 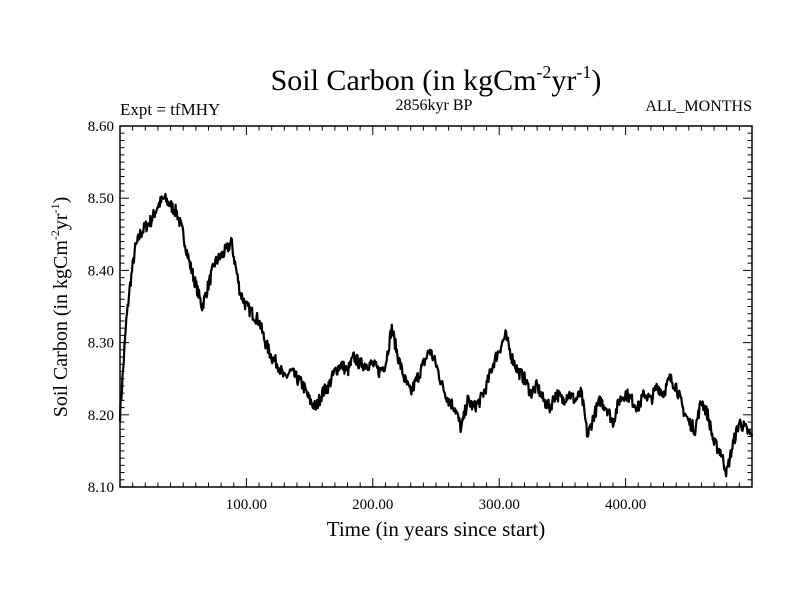 I want to click on subtitle-expt: Expt = tfMHY, so click(x=170, y=109).